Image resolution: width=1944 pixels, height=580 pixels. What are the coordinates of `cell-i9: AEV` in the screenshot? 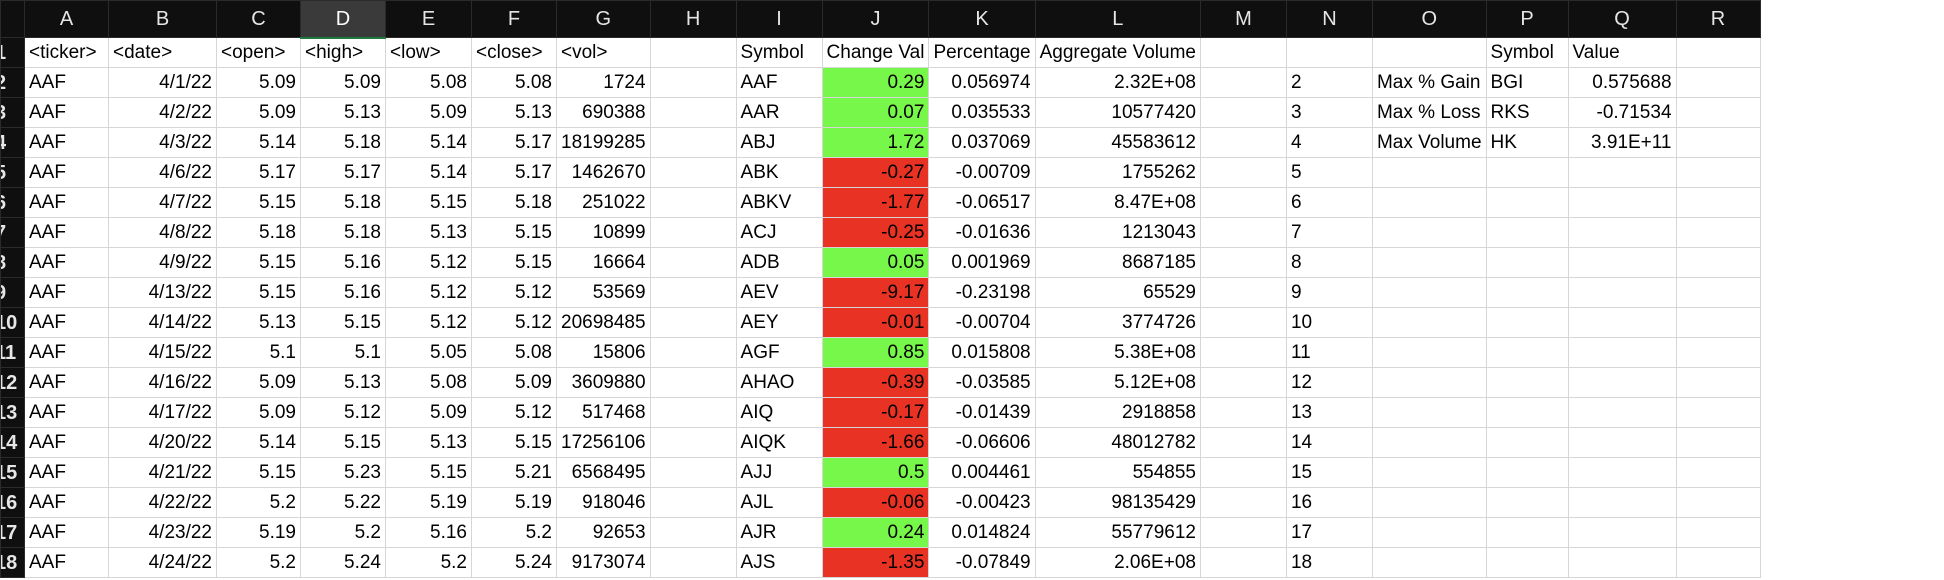 It's located at (779, 292).